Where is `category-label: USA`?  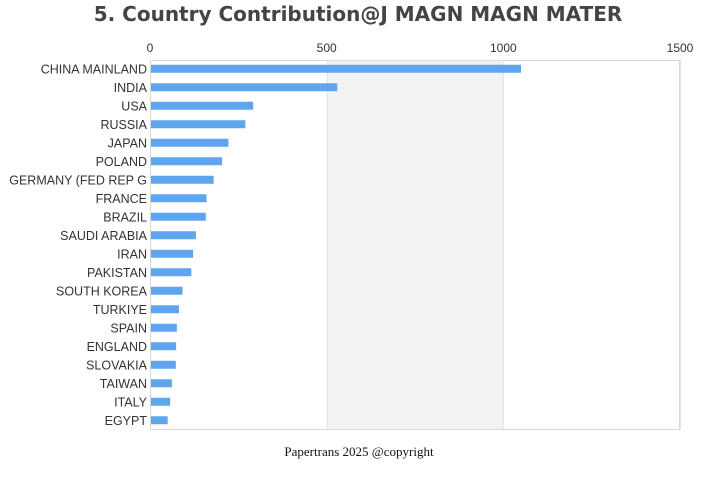
category-label: USA is located at coordinates (134, 106).